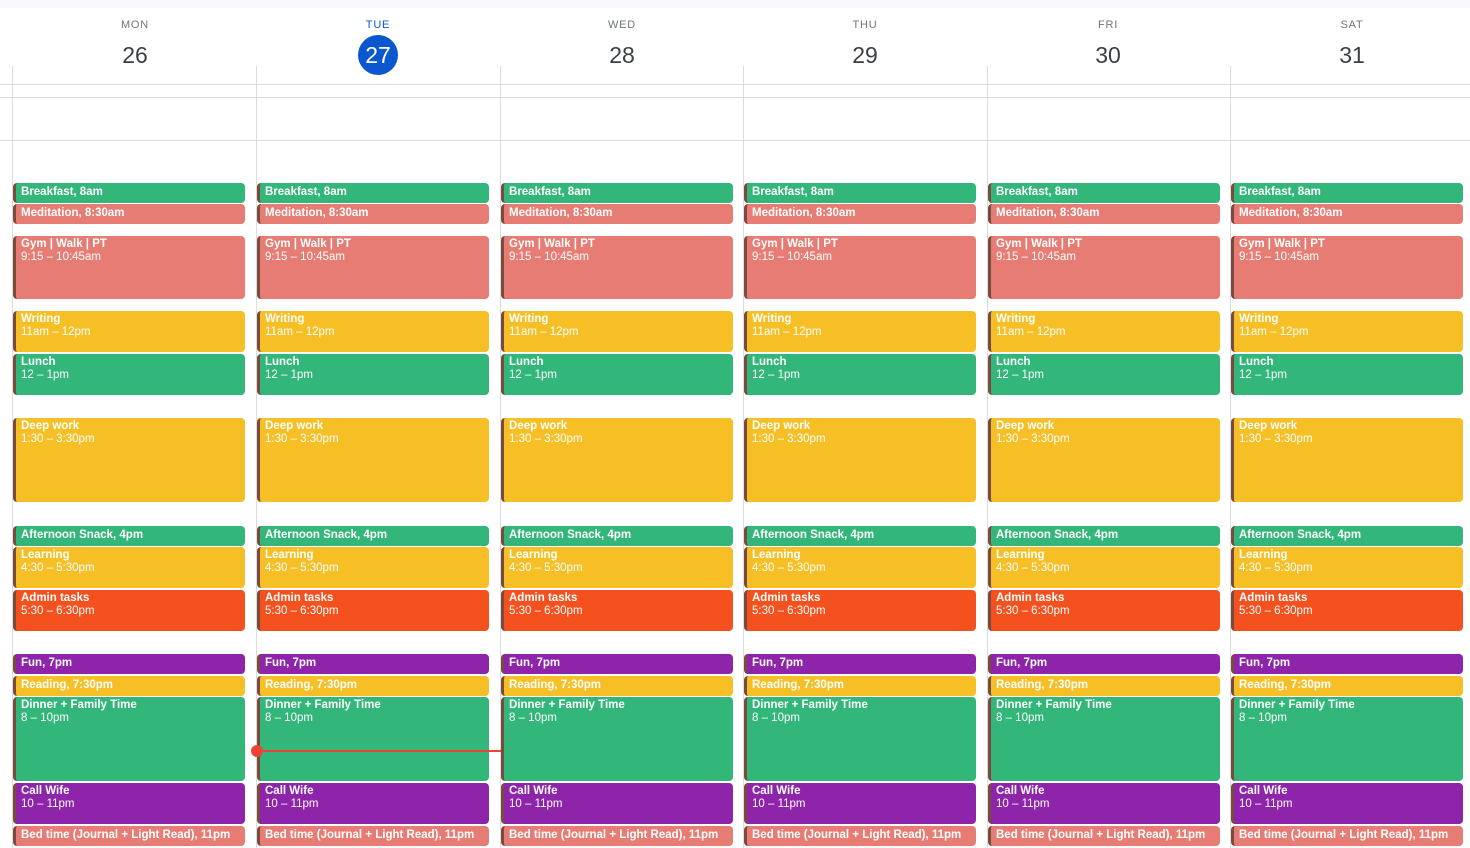 The image size is (1470, 848). I want to click on day-number-button: 31, so click(1352, 55).